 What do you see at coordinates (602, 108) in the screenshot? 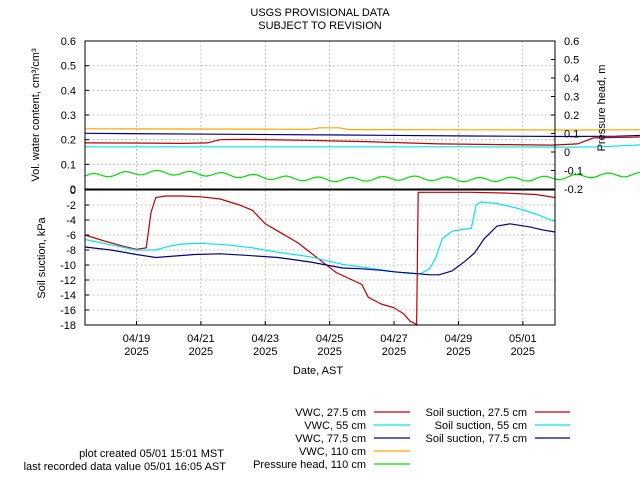
I see `top-y2-axis-label: Pressure head, m` at bounding box center [602, 108].